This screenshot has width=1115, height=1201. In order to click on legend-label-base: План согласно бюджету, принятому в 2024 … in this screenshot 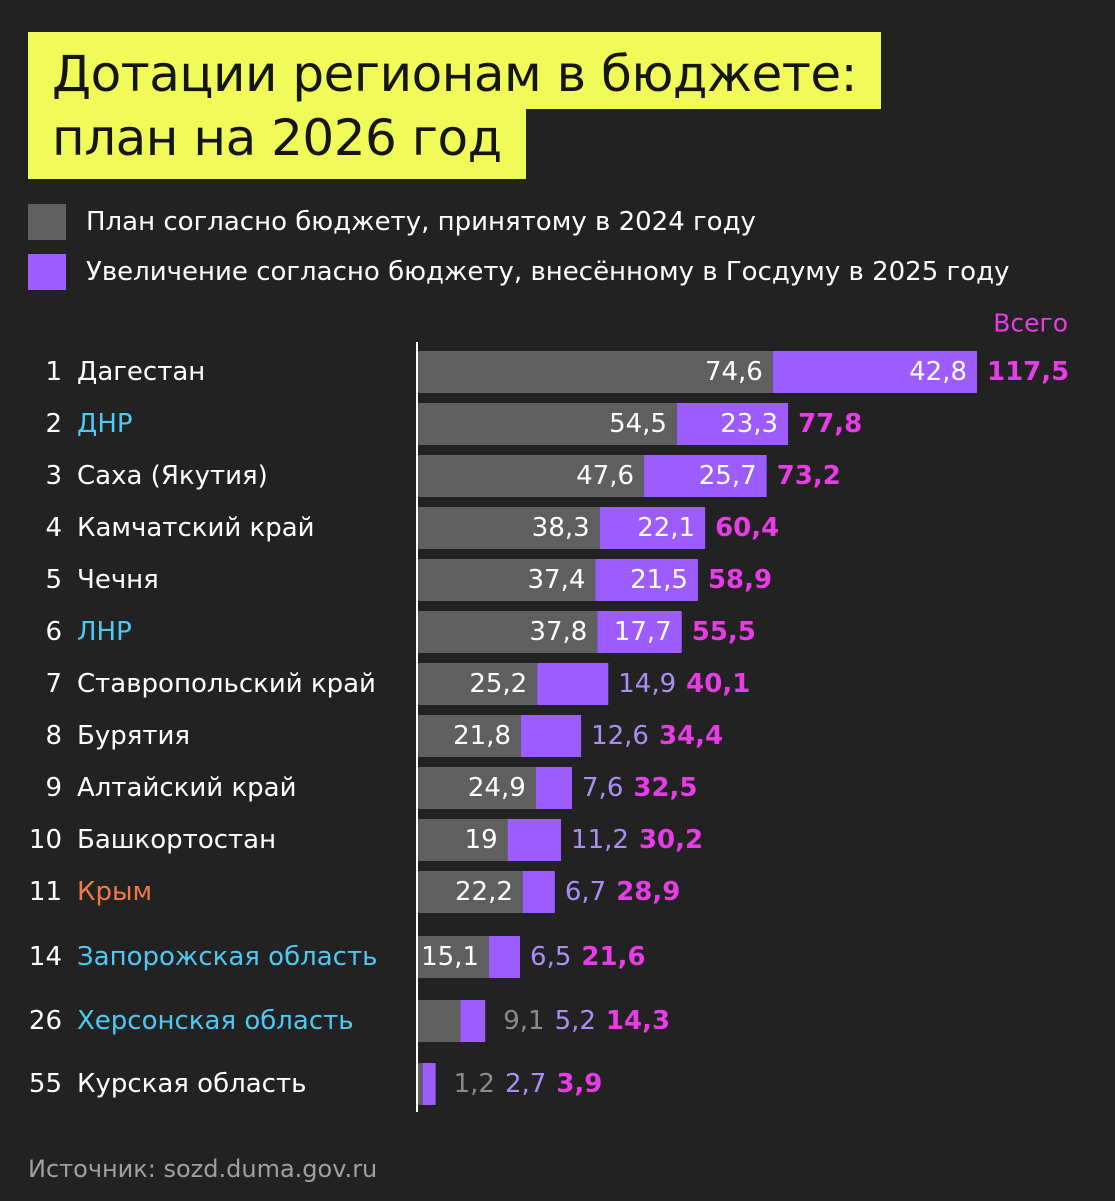, I will do `click(421, 222)`.